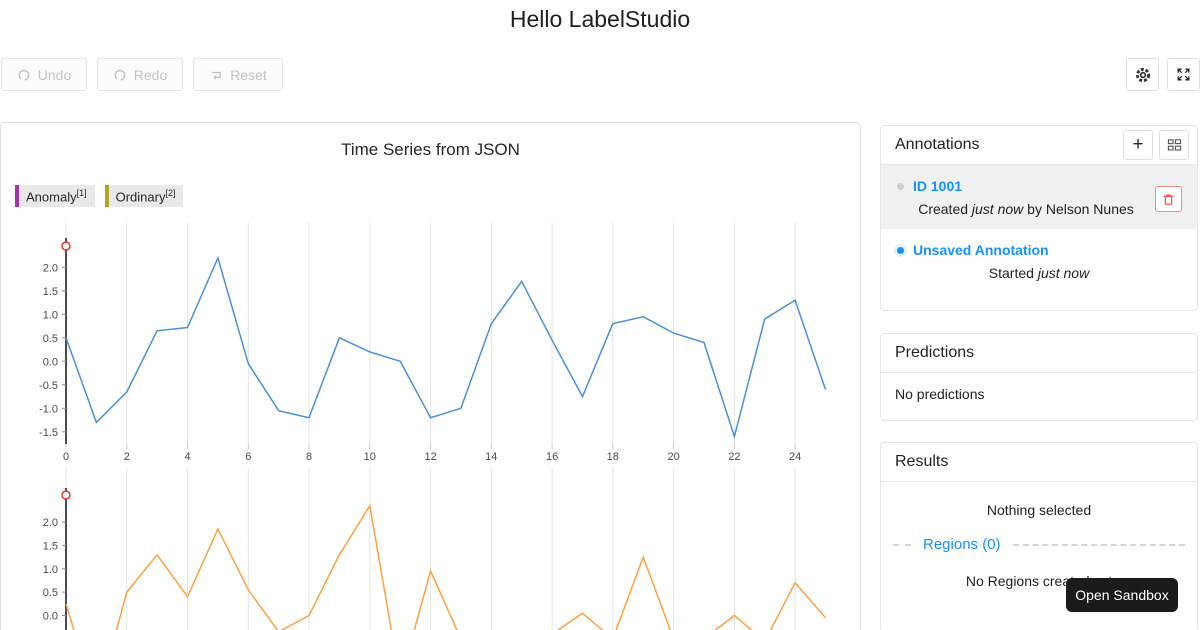 This screenshot has width=1200, height=630. Describe the element at coordinates (48, 386) in the screenshot. I see `svg-text: -0.5` at that location.